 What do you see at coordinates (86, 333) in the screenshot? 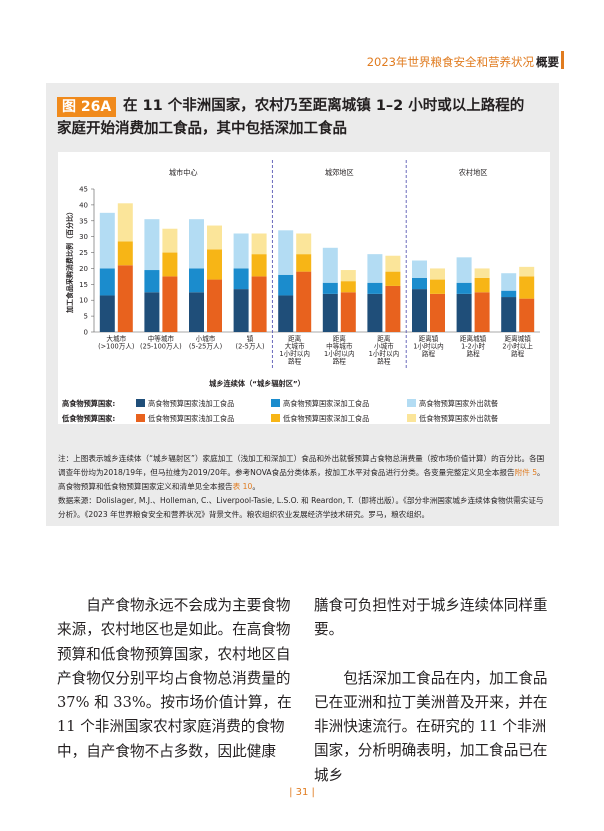
I see `y-tick-label: 0` at bounding box center [86, 333].